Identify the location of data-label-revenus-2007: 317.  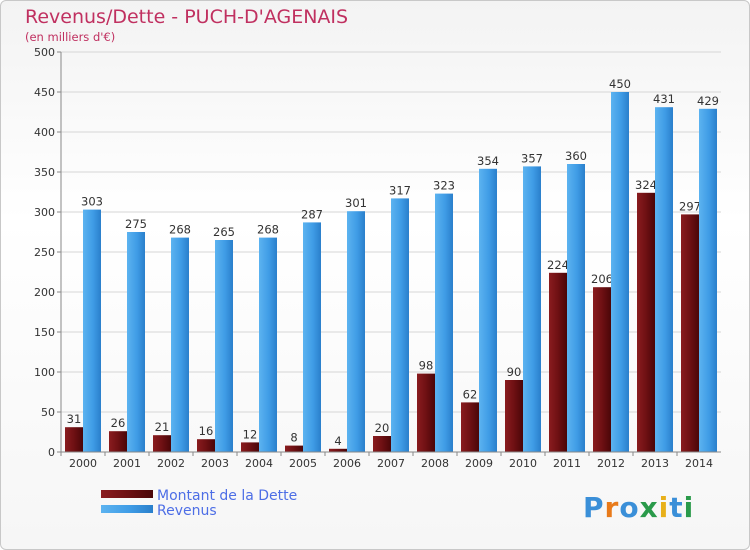
(400, 190).